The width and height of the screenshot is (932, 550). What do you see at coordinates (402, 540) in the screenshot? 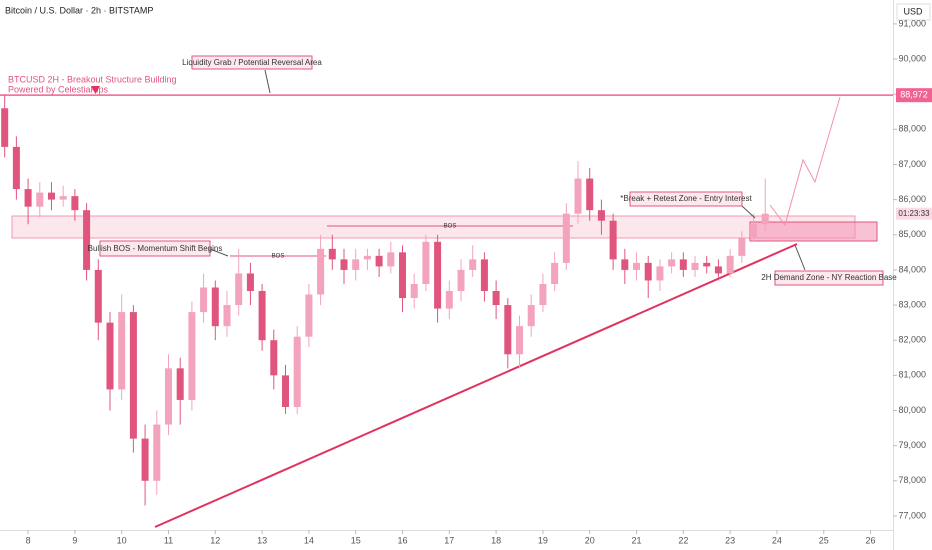
I see `x-tick-label: 16` at bounding box center [402, 540].